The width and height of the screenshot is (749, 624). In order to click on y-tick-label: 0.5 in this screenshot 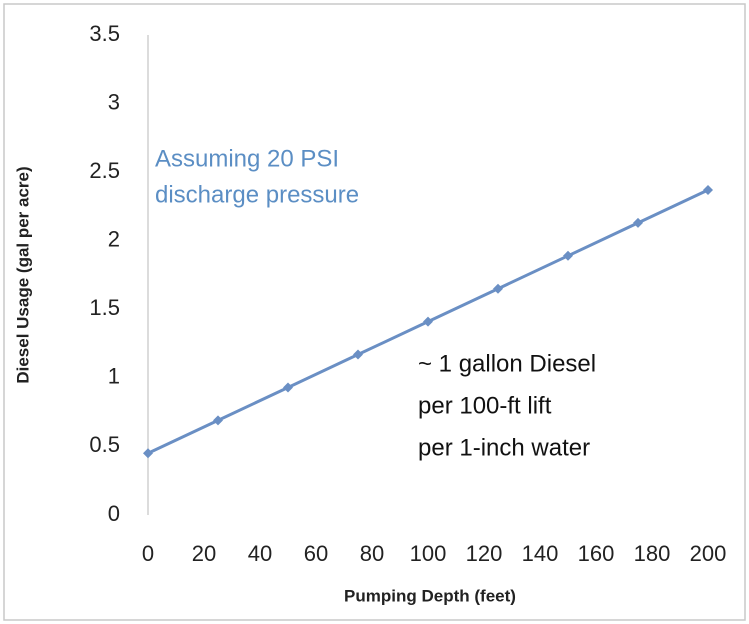, I will do `click(104, 444)`.